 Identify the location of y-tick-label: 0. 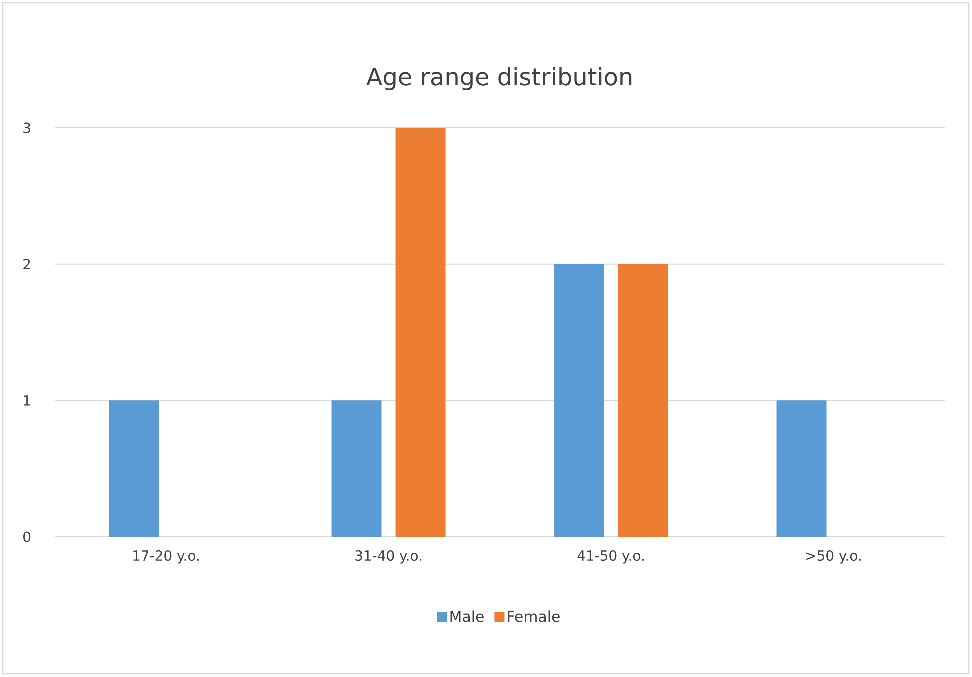
(27, 537).